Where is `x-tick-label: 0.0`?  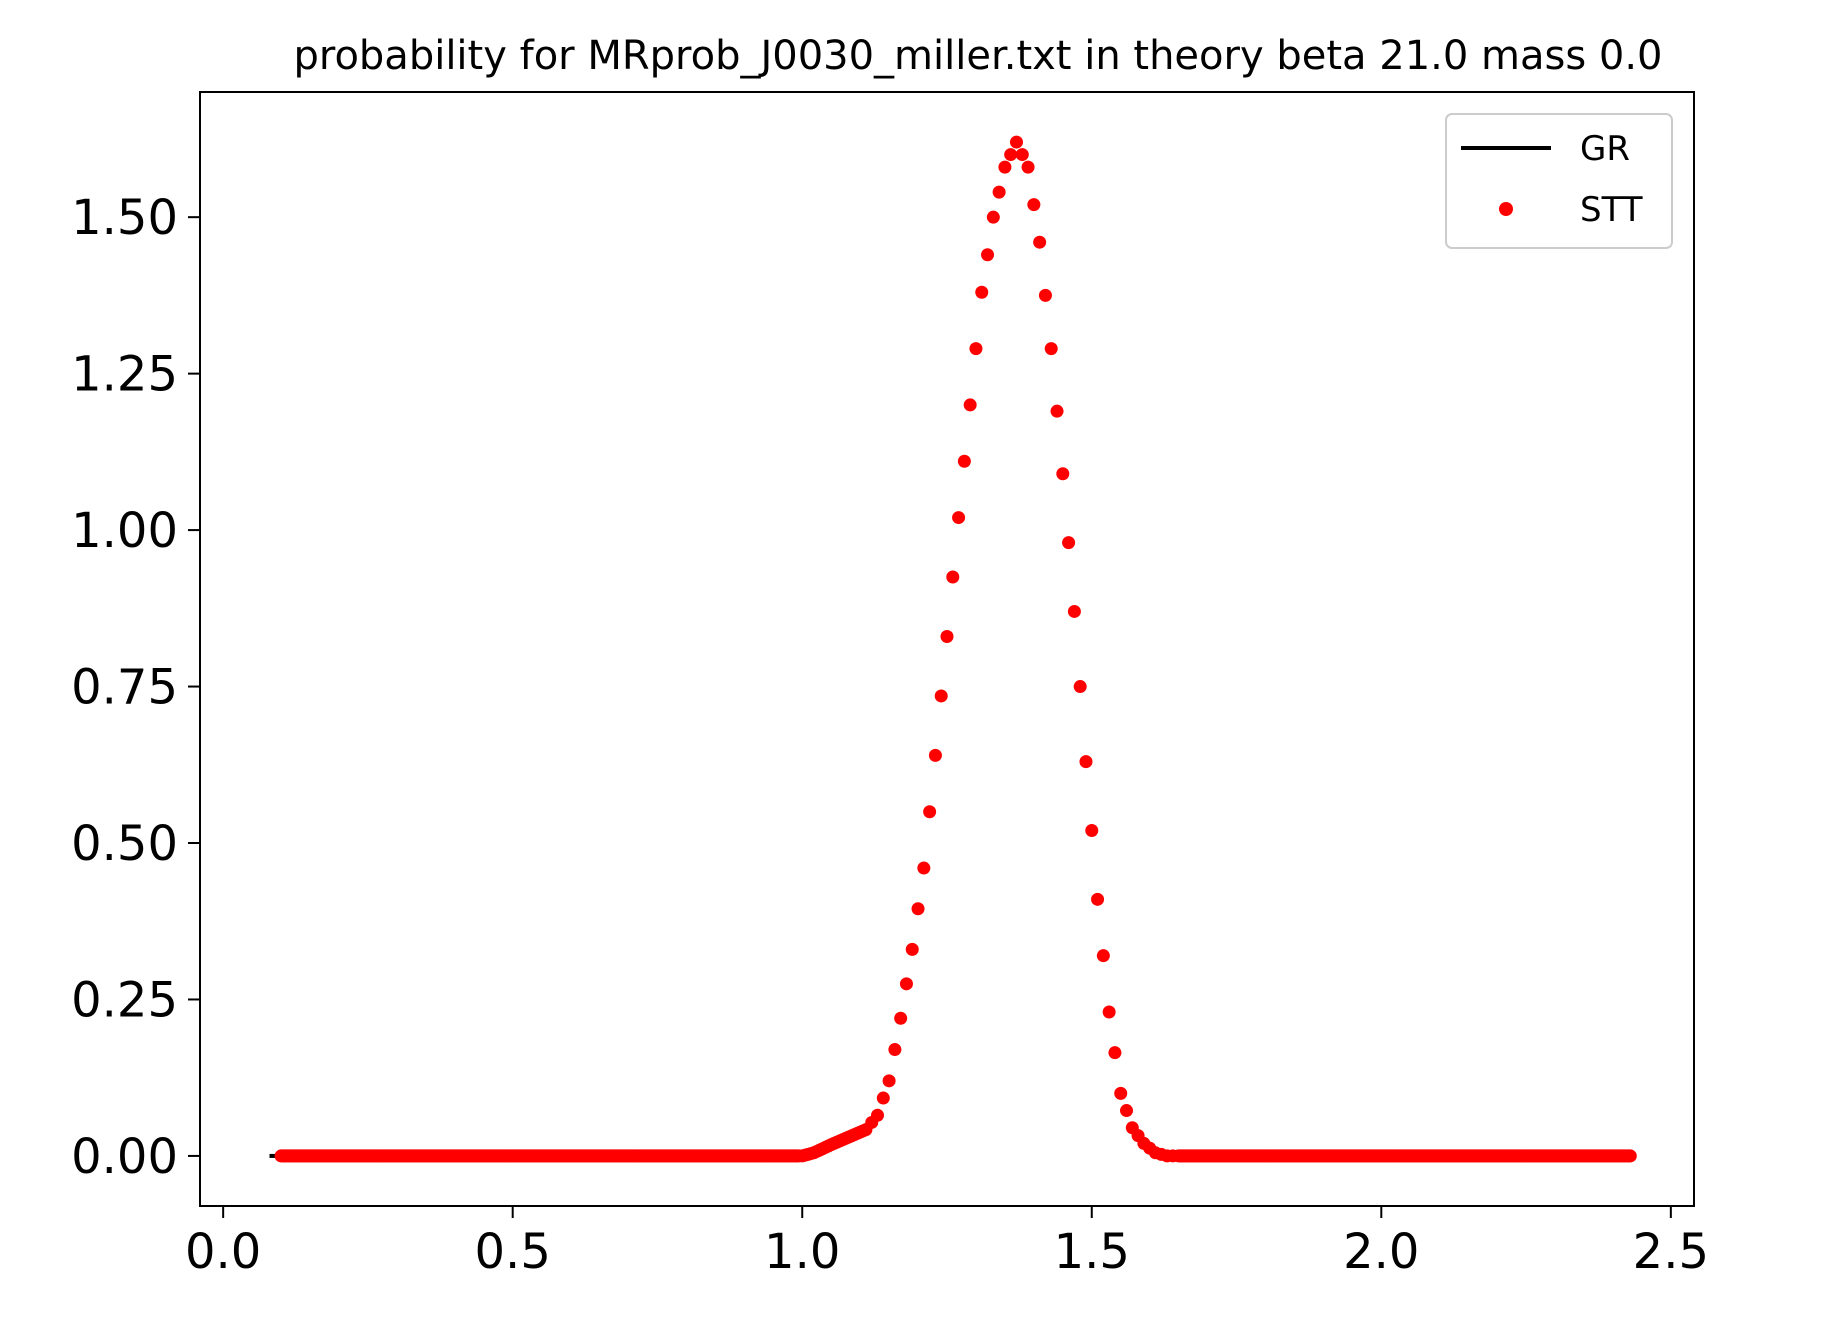
x-tick-label: 0.0 is located at coordinates (223, 1252).